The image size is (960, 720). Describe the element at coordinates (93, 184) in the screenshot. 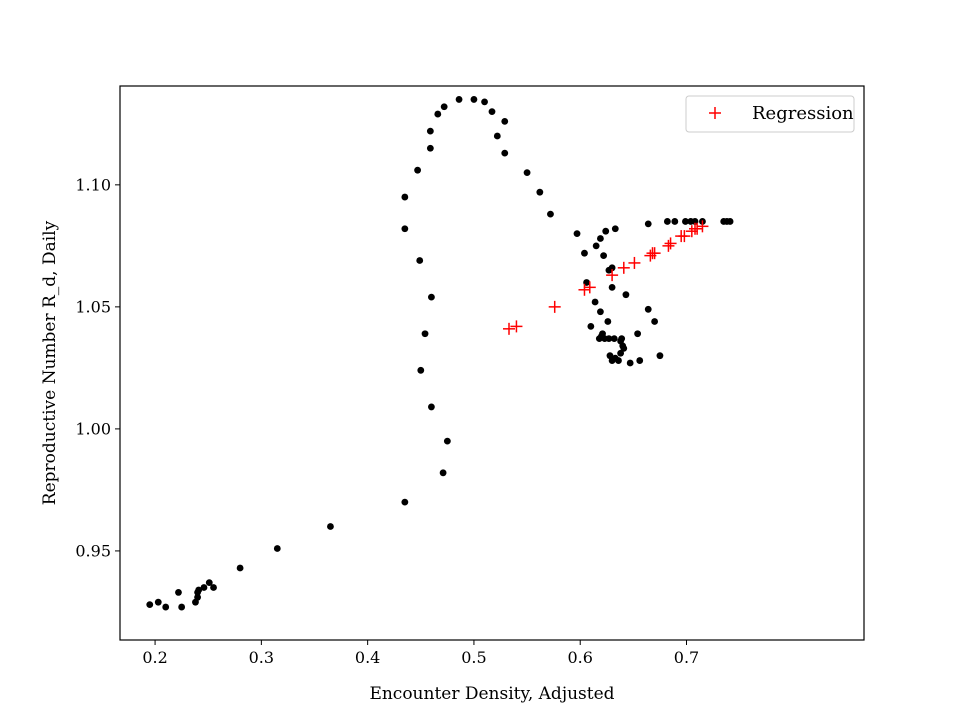

I see `y-tick-label: 1.10` at that location.